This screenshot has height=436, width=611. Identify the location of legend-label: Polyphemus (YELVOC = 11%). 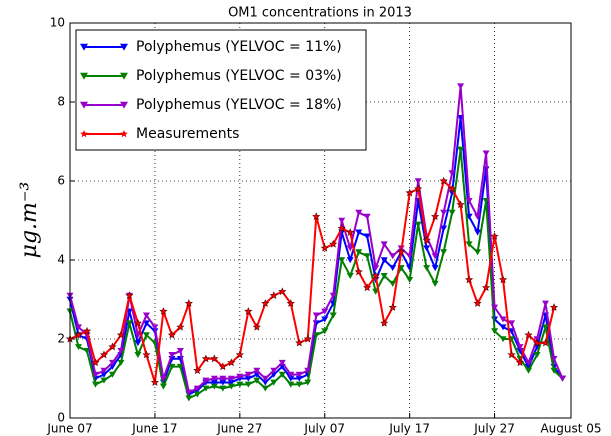
(239, 47).